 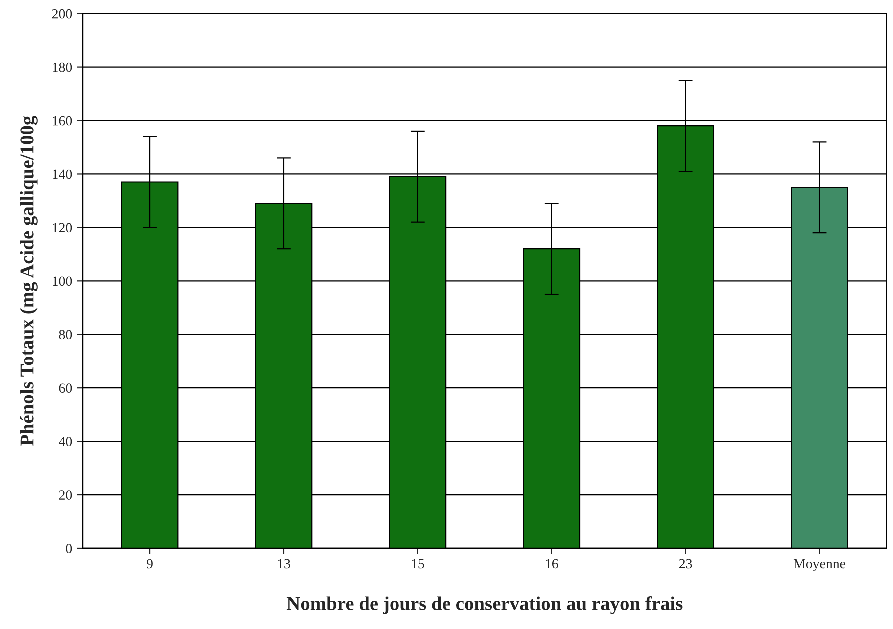 What do you see at coordinates (29, 281) in the screenshot?
I see `y-axis-title: Phénols Totaux (mg Acide gallique/100g` at bounding box center [29, 281].